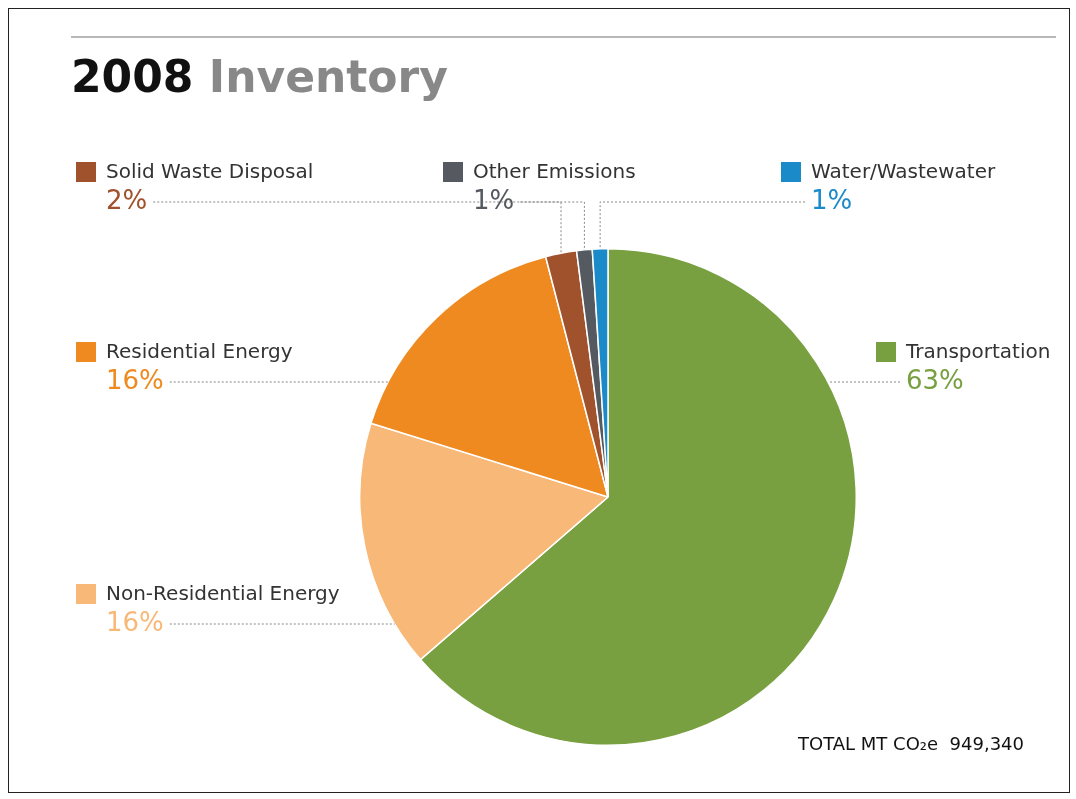  Describe the element at coordinates (259, 76) in the screenshot. I see `chart-title: 2008 Inventory` at that location.